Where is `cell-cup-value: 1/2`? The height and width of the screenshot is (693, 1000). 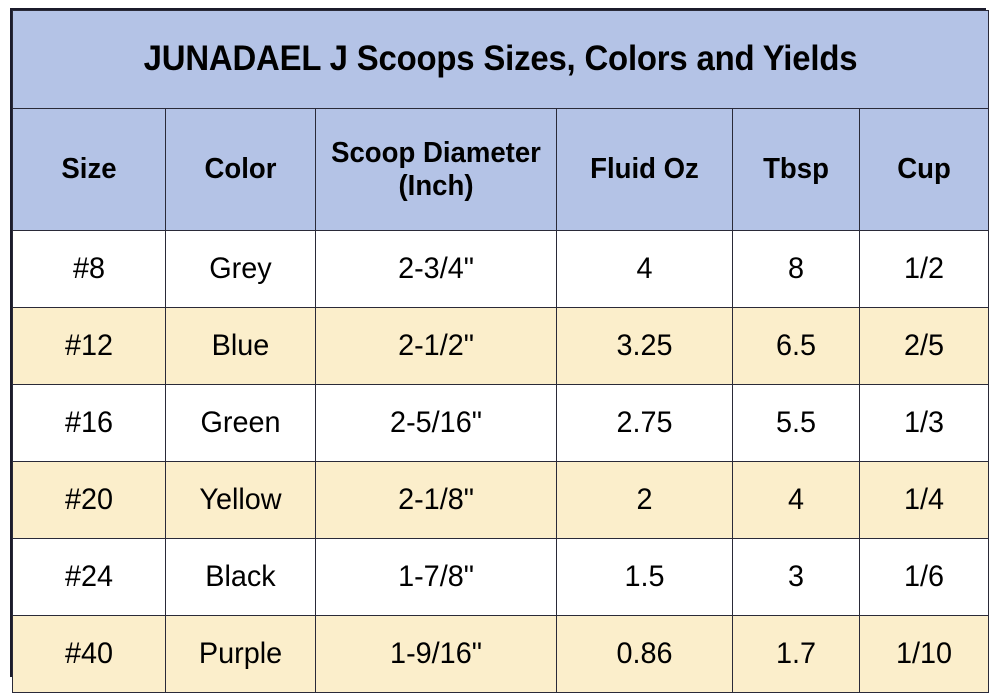
cell-cup-value: 1/2 is located at coordinates (924, 268).